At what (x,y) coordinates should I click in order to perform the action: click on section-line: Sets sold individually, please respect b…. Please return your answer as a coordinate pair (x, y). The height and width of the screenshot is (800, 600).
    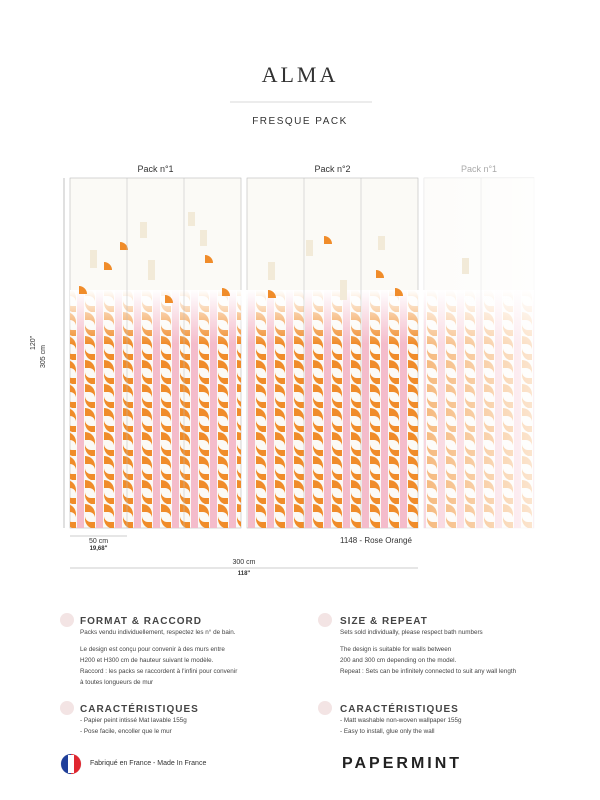
    Looking at the image, I should click on (411, 632).